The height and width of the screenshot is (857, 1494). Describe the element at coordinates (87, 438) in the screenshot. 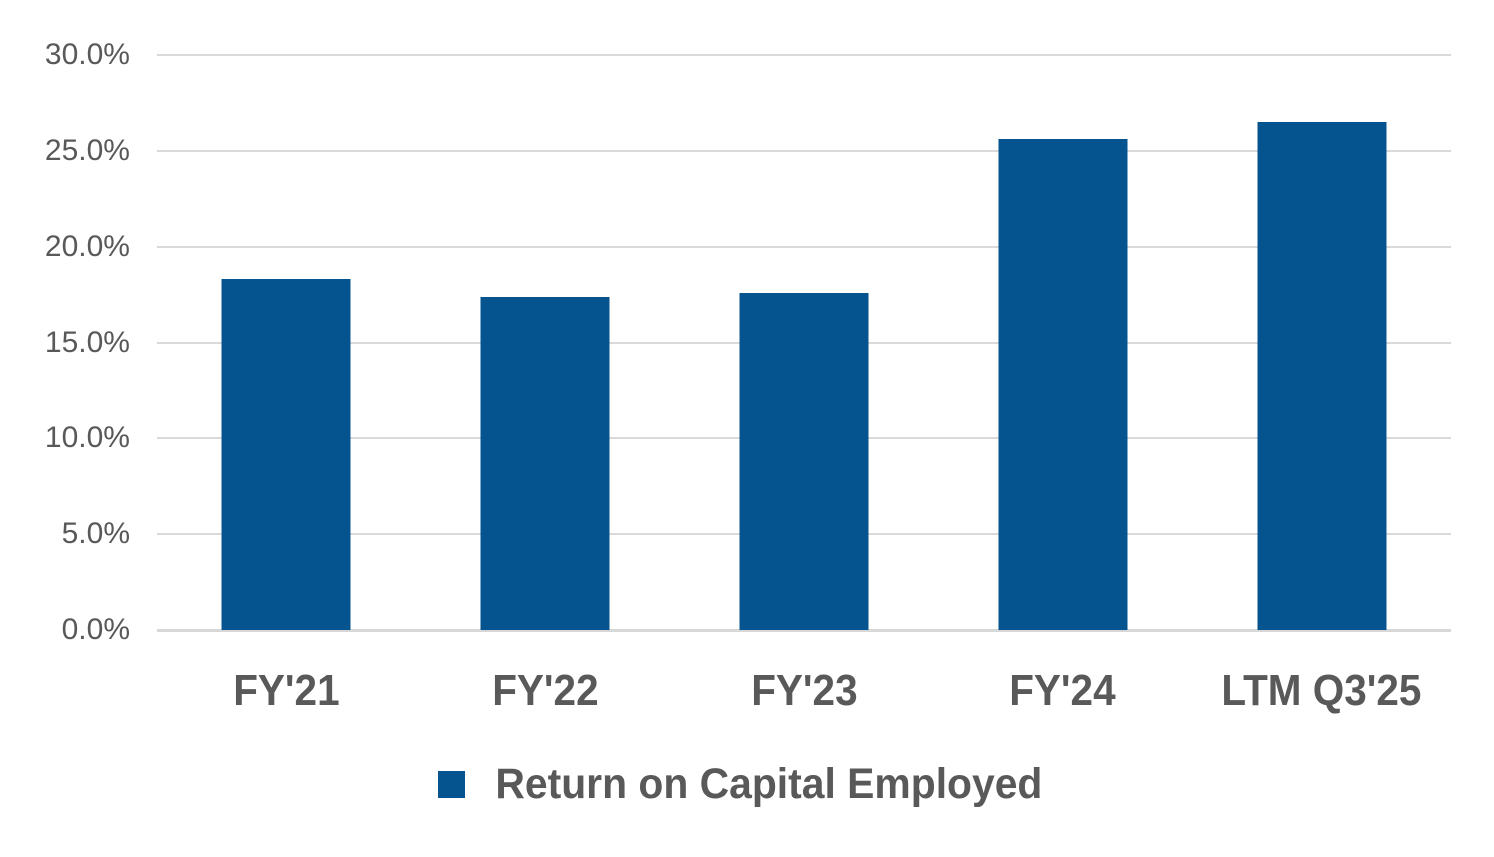

I see `y-tick-label: 10.0%` at that location.